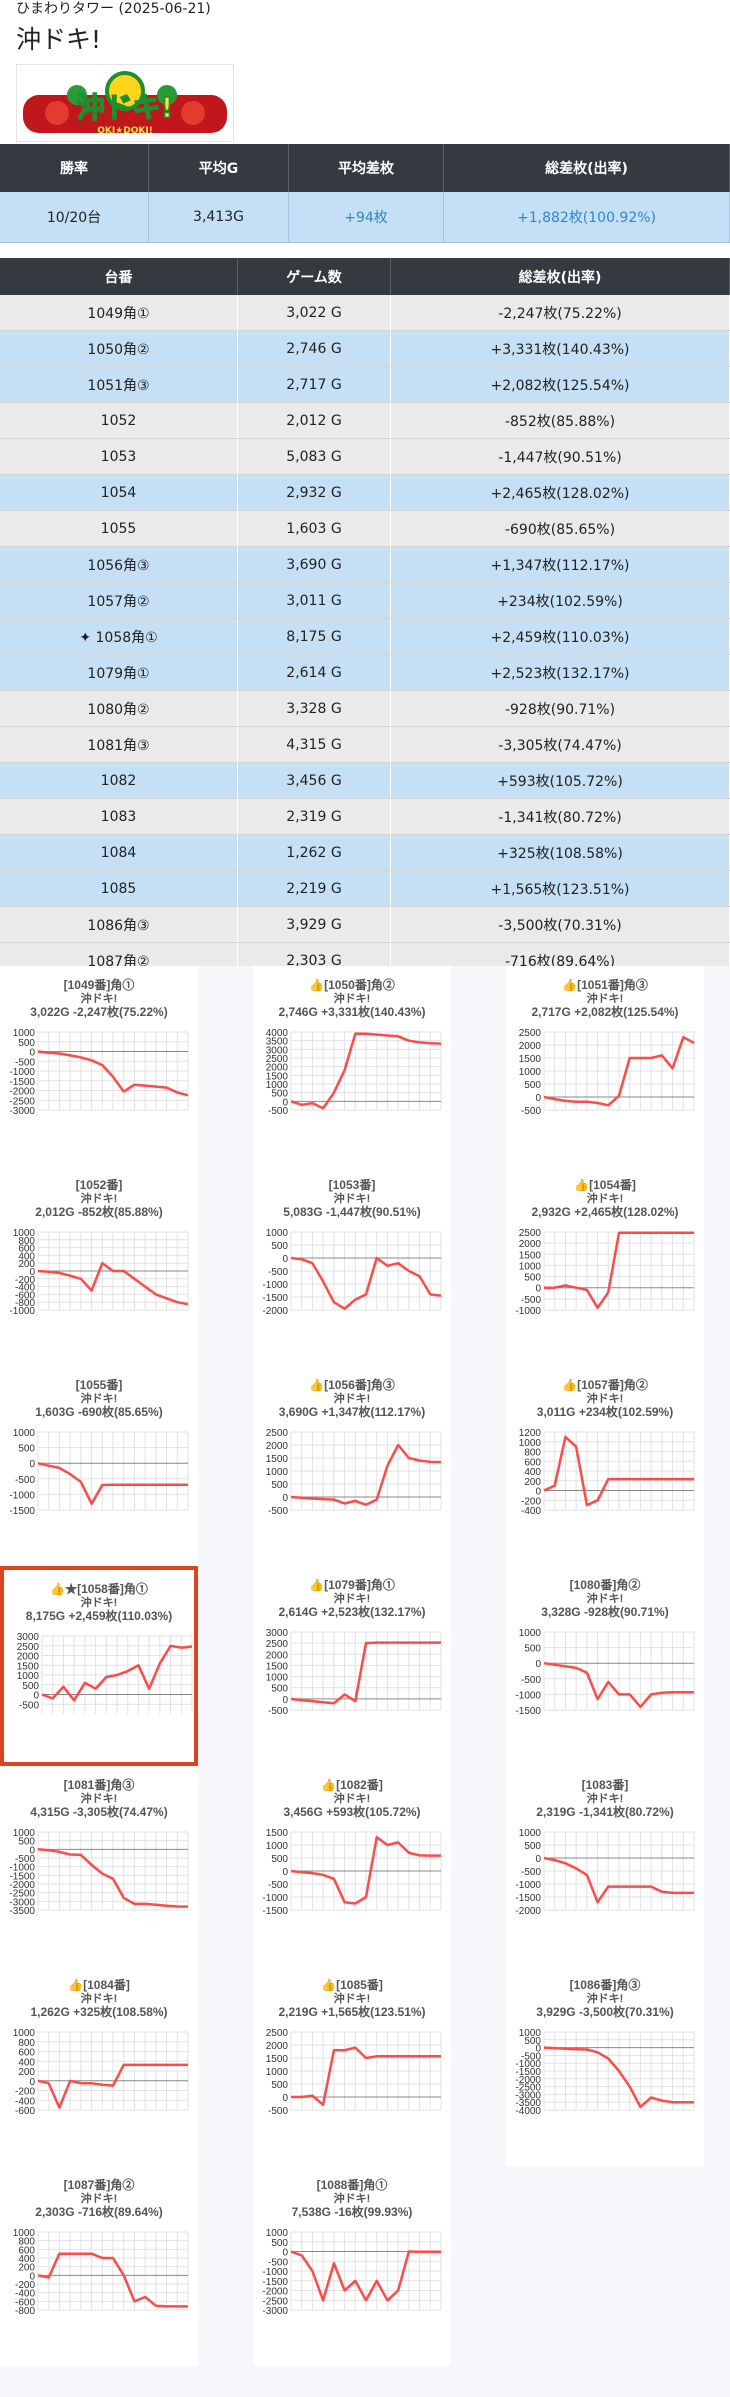 The image size is (730, 2397). I want to click on machine-no-cell: 1049角①, so click(119, 313).